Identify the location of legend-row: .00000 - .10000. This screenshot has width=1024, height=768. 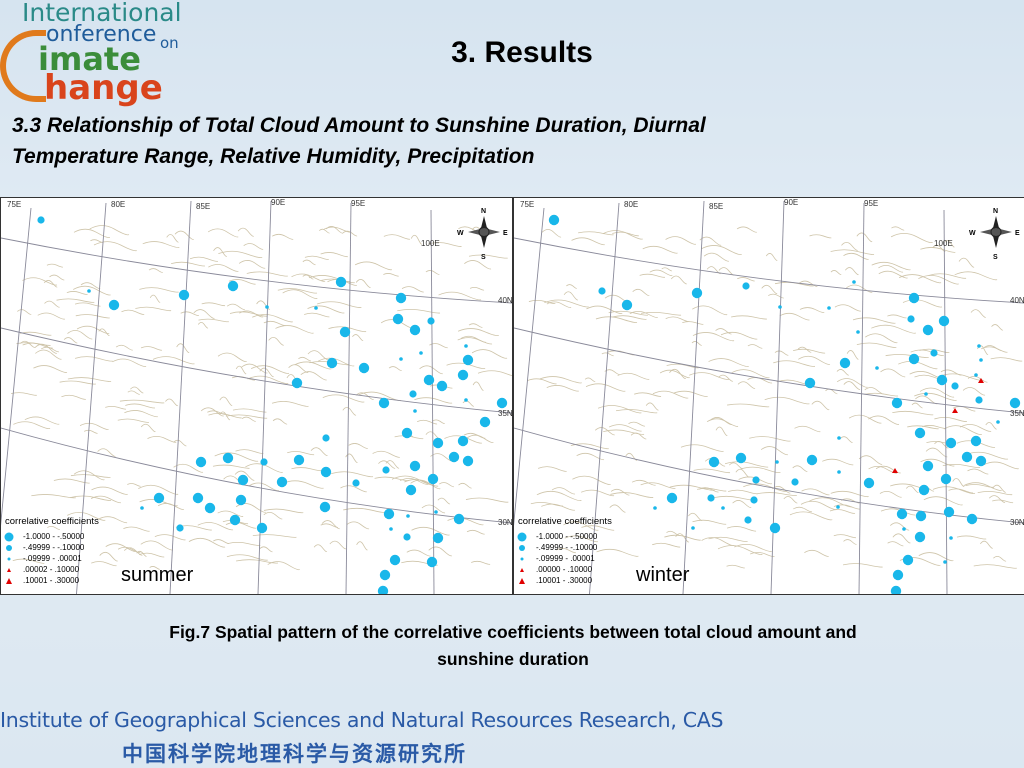
(565, 569).